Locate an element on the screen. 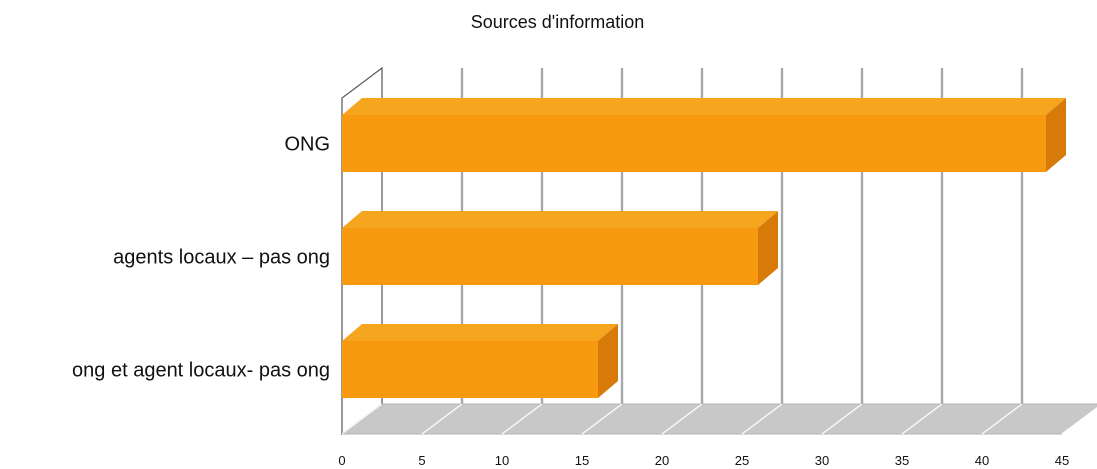 Image resolution: width=1097 pixels, height=469 pixels. chart-title: Sources d'information is located at coordinates (557, 22).